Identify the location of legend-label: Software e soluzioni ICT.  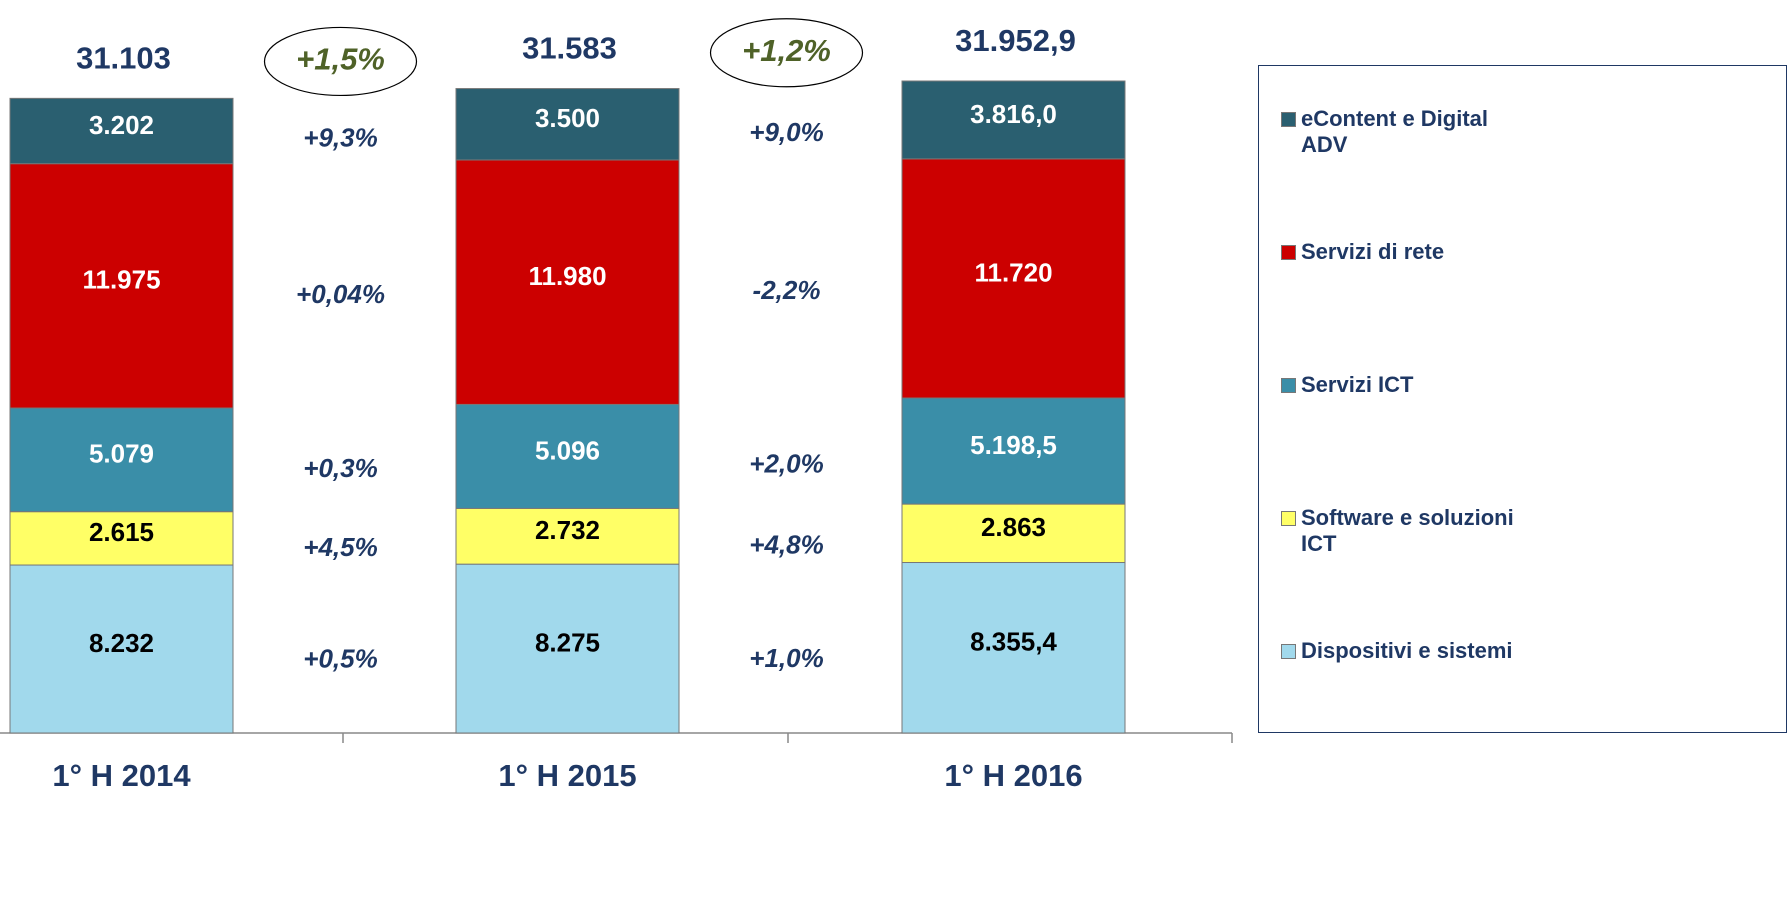
(1407, 530).